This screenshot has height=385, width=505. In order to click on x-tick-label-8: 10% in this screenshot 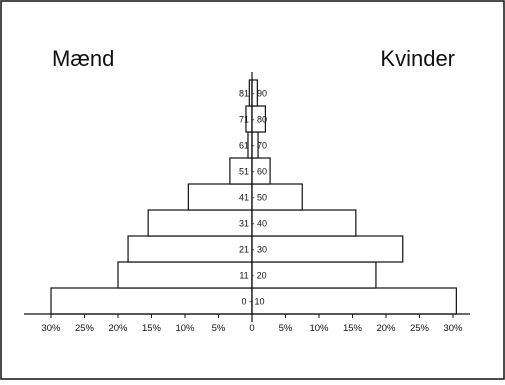, I will do `click(319, 328)`.